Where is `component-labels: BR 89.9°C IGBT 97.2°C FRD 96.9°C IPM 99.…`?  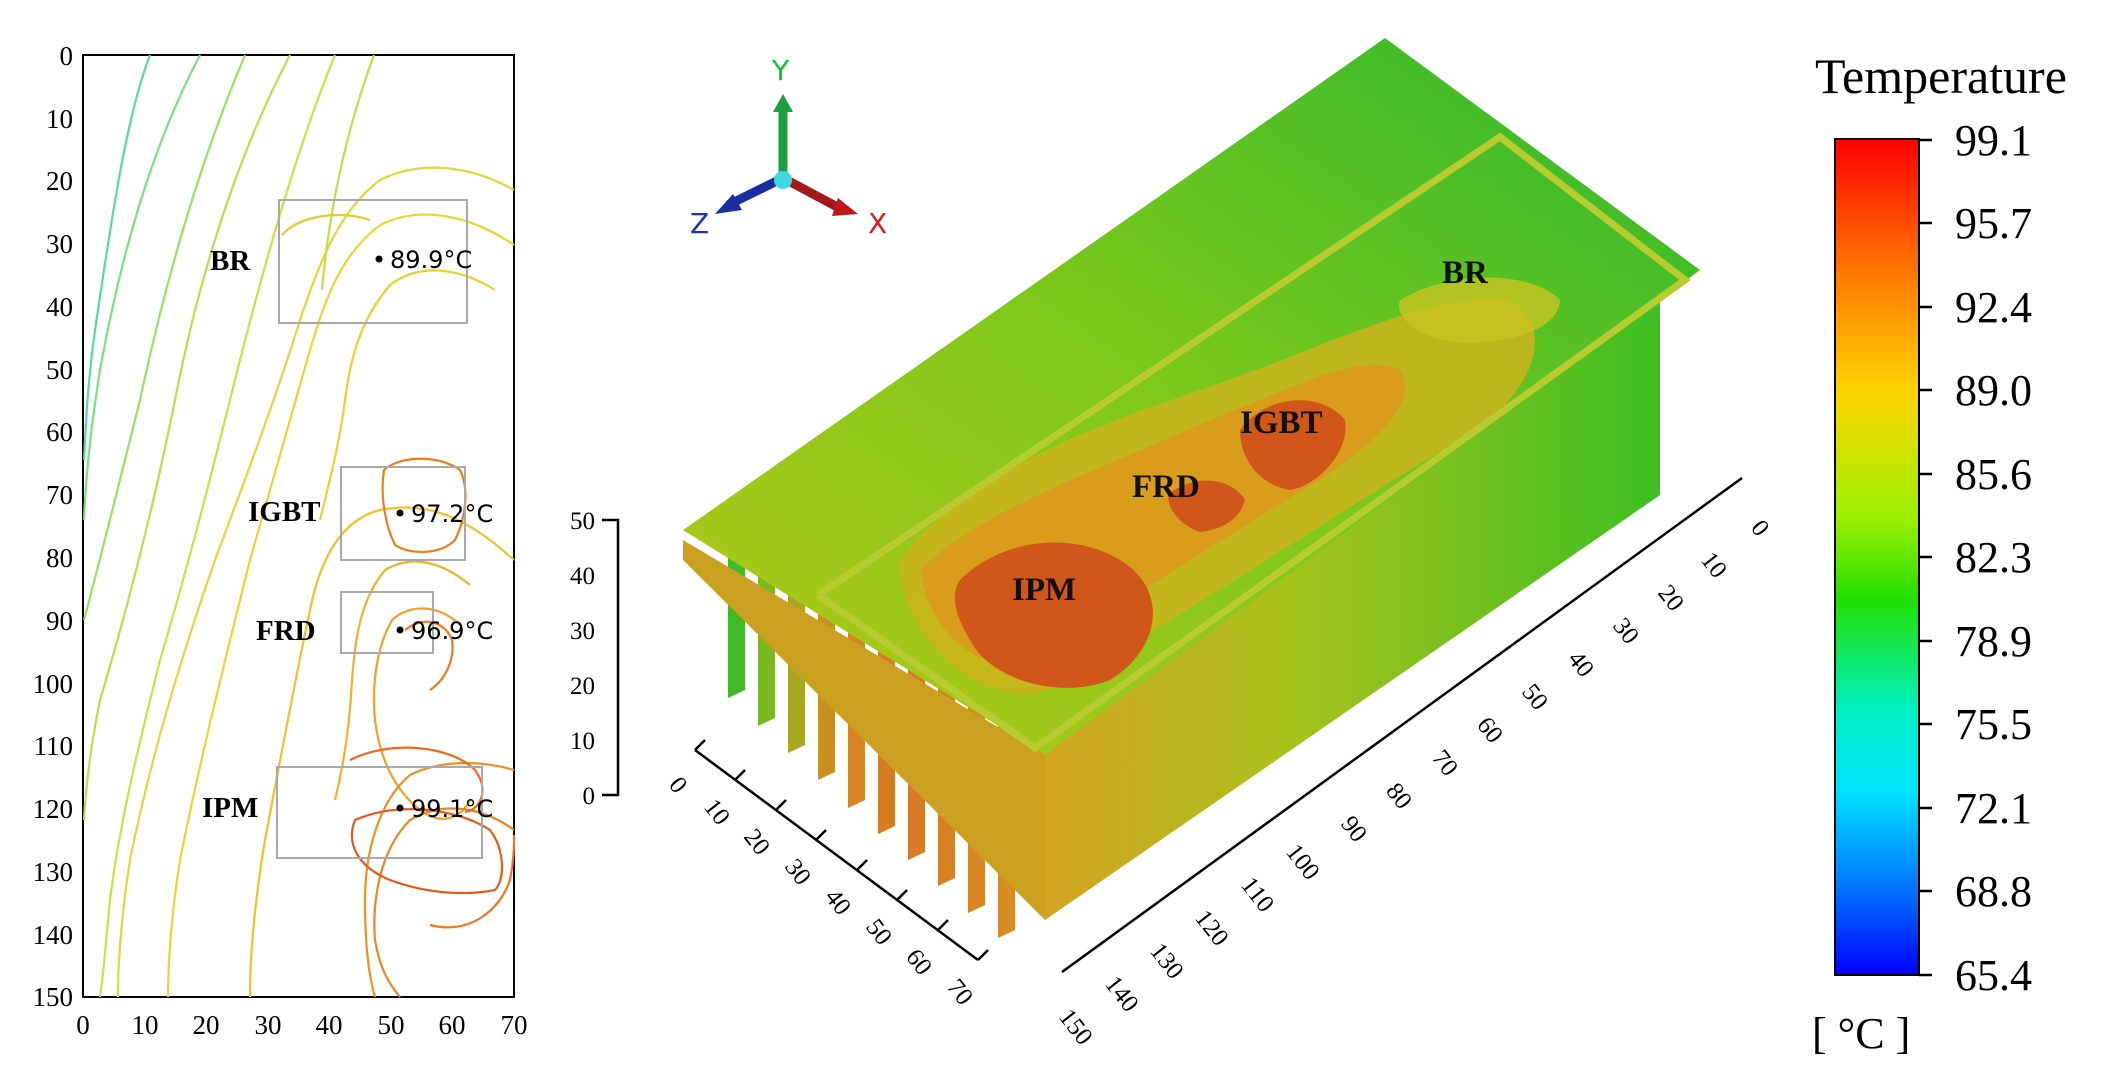 component-labels: BR 89.9°C IGBT 97.2°C FRD 96.9°C IPM 99.… is located at coordinates (347, 534).